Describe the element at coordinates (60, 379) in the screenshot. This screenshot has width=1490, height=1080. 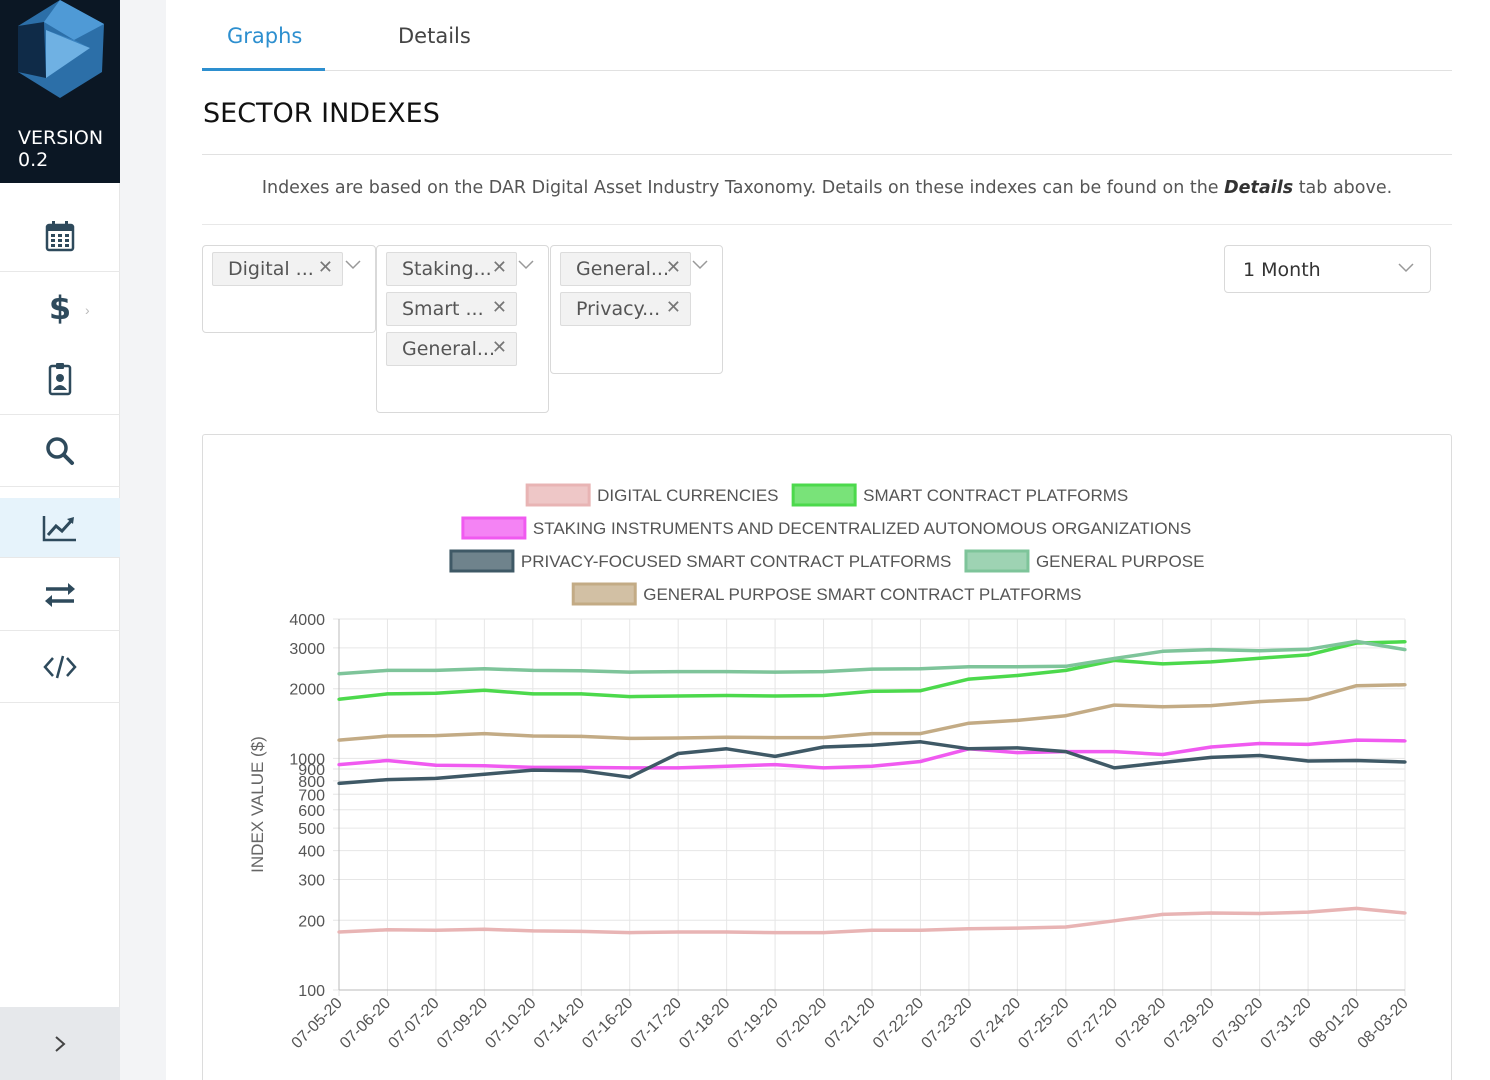
I see `nav-profile` at that location.